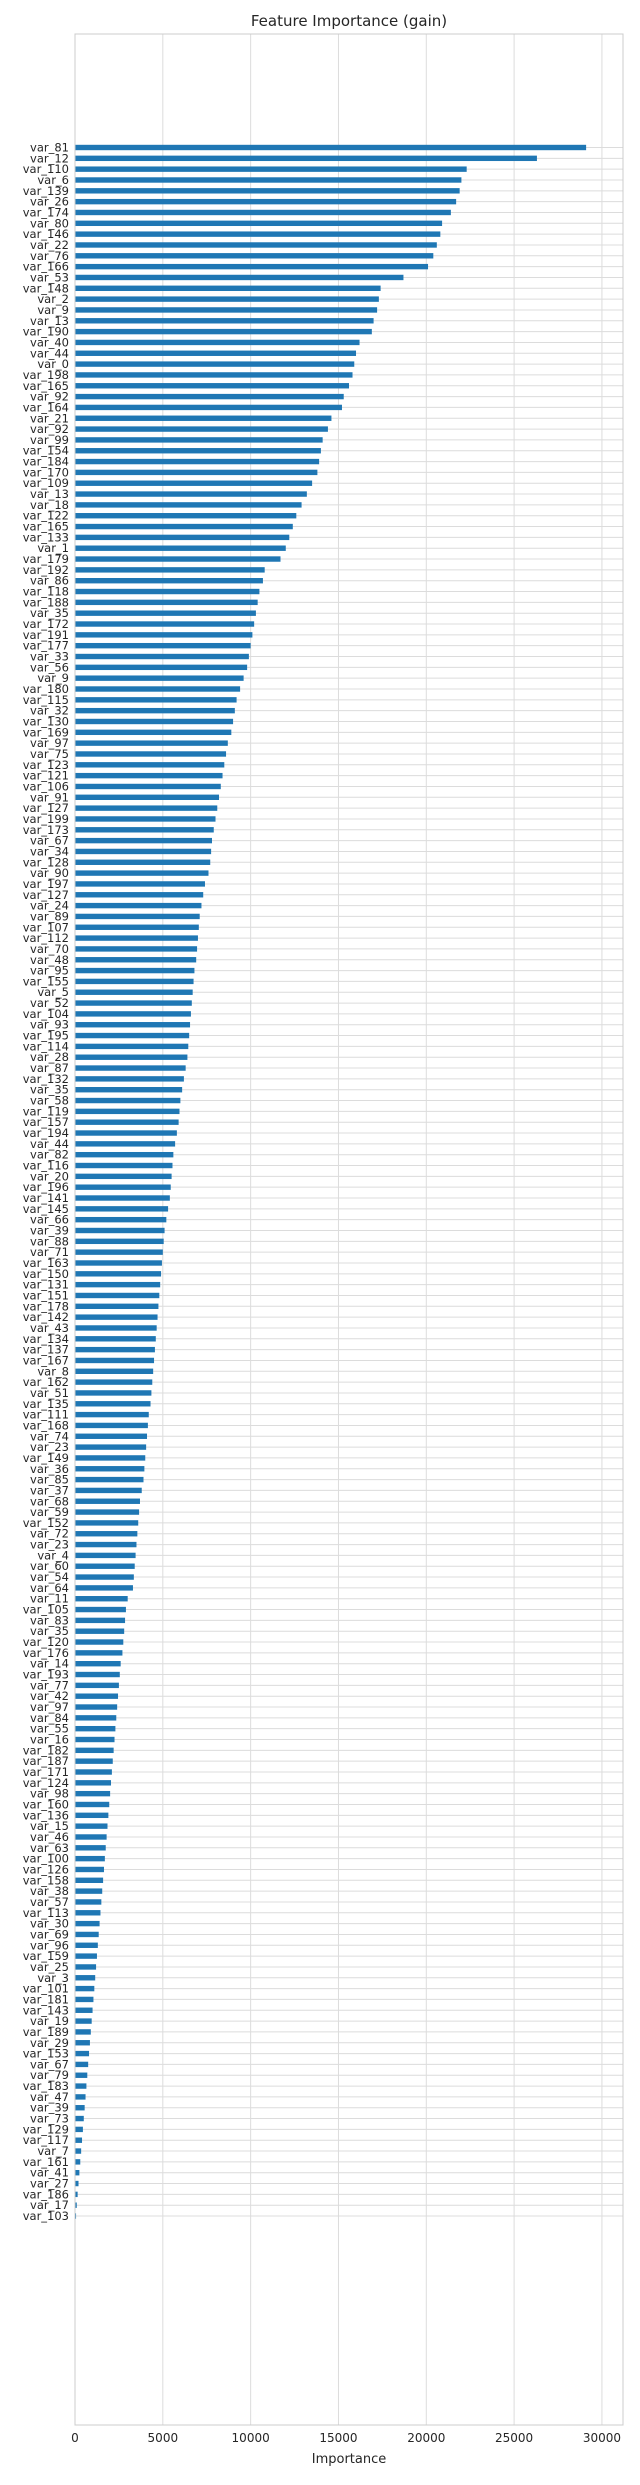 The width and height of the screenshot is (640, 2485). Describe the element at coordinates (49, 1003) in the screenshot. I see `y-tick-label: var_52` at that location.